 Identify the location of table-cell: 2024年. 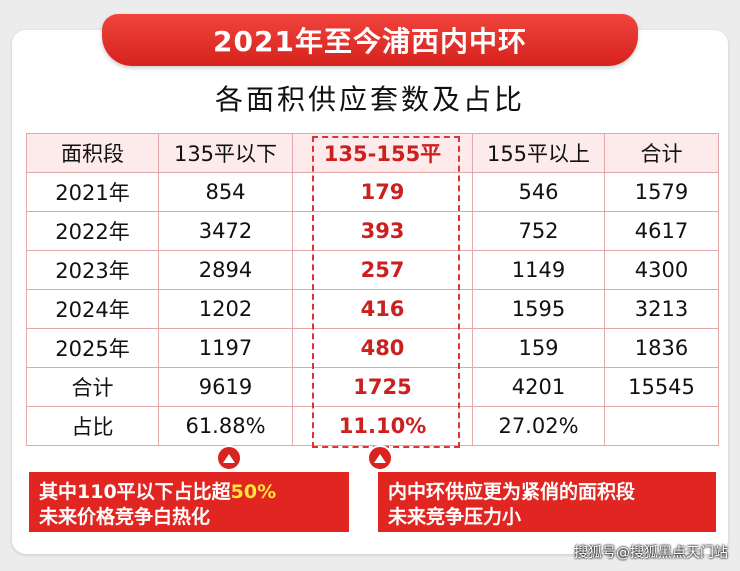
(92, 309).